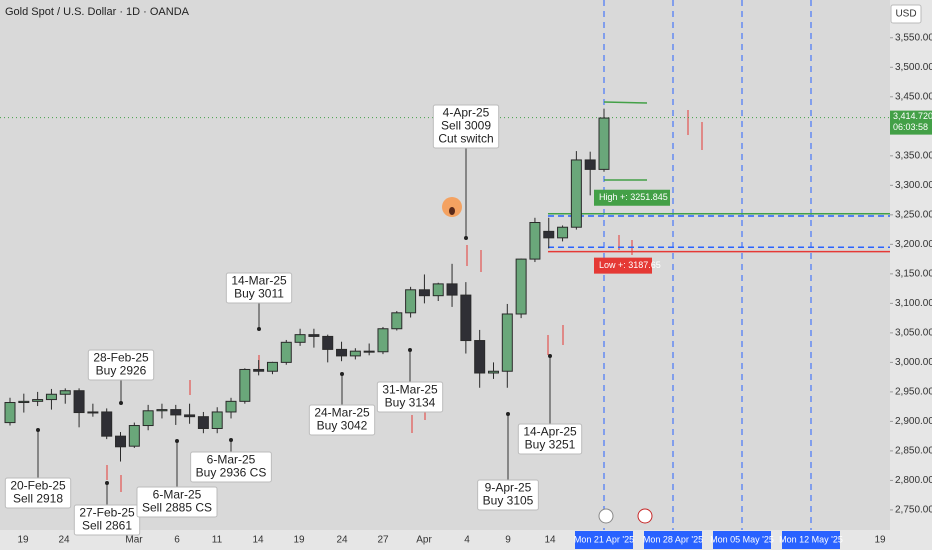 The image size is (932, 550). I want to click on y-tick-label: 2,750.00, so click(913, 510).